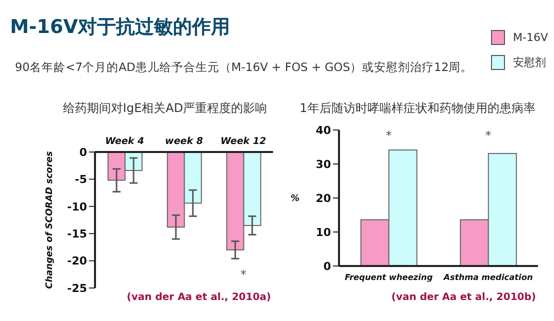  Describe the element at coordinates (184, 141) in the screenshot. I see `x-tick-label: week 8` at that location.